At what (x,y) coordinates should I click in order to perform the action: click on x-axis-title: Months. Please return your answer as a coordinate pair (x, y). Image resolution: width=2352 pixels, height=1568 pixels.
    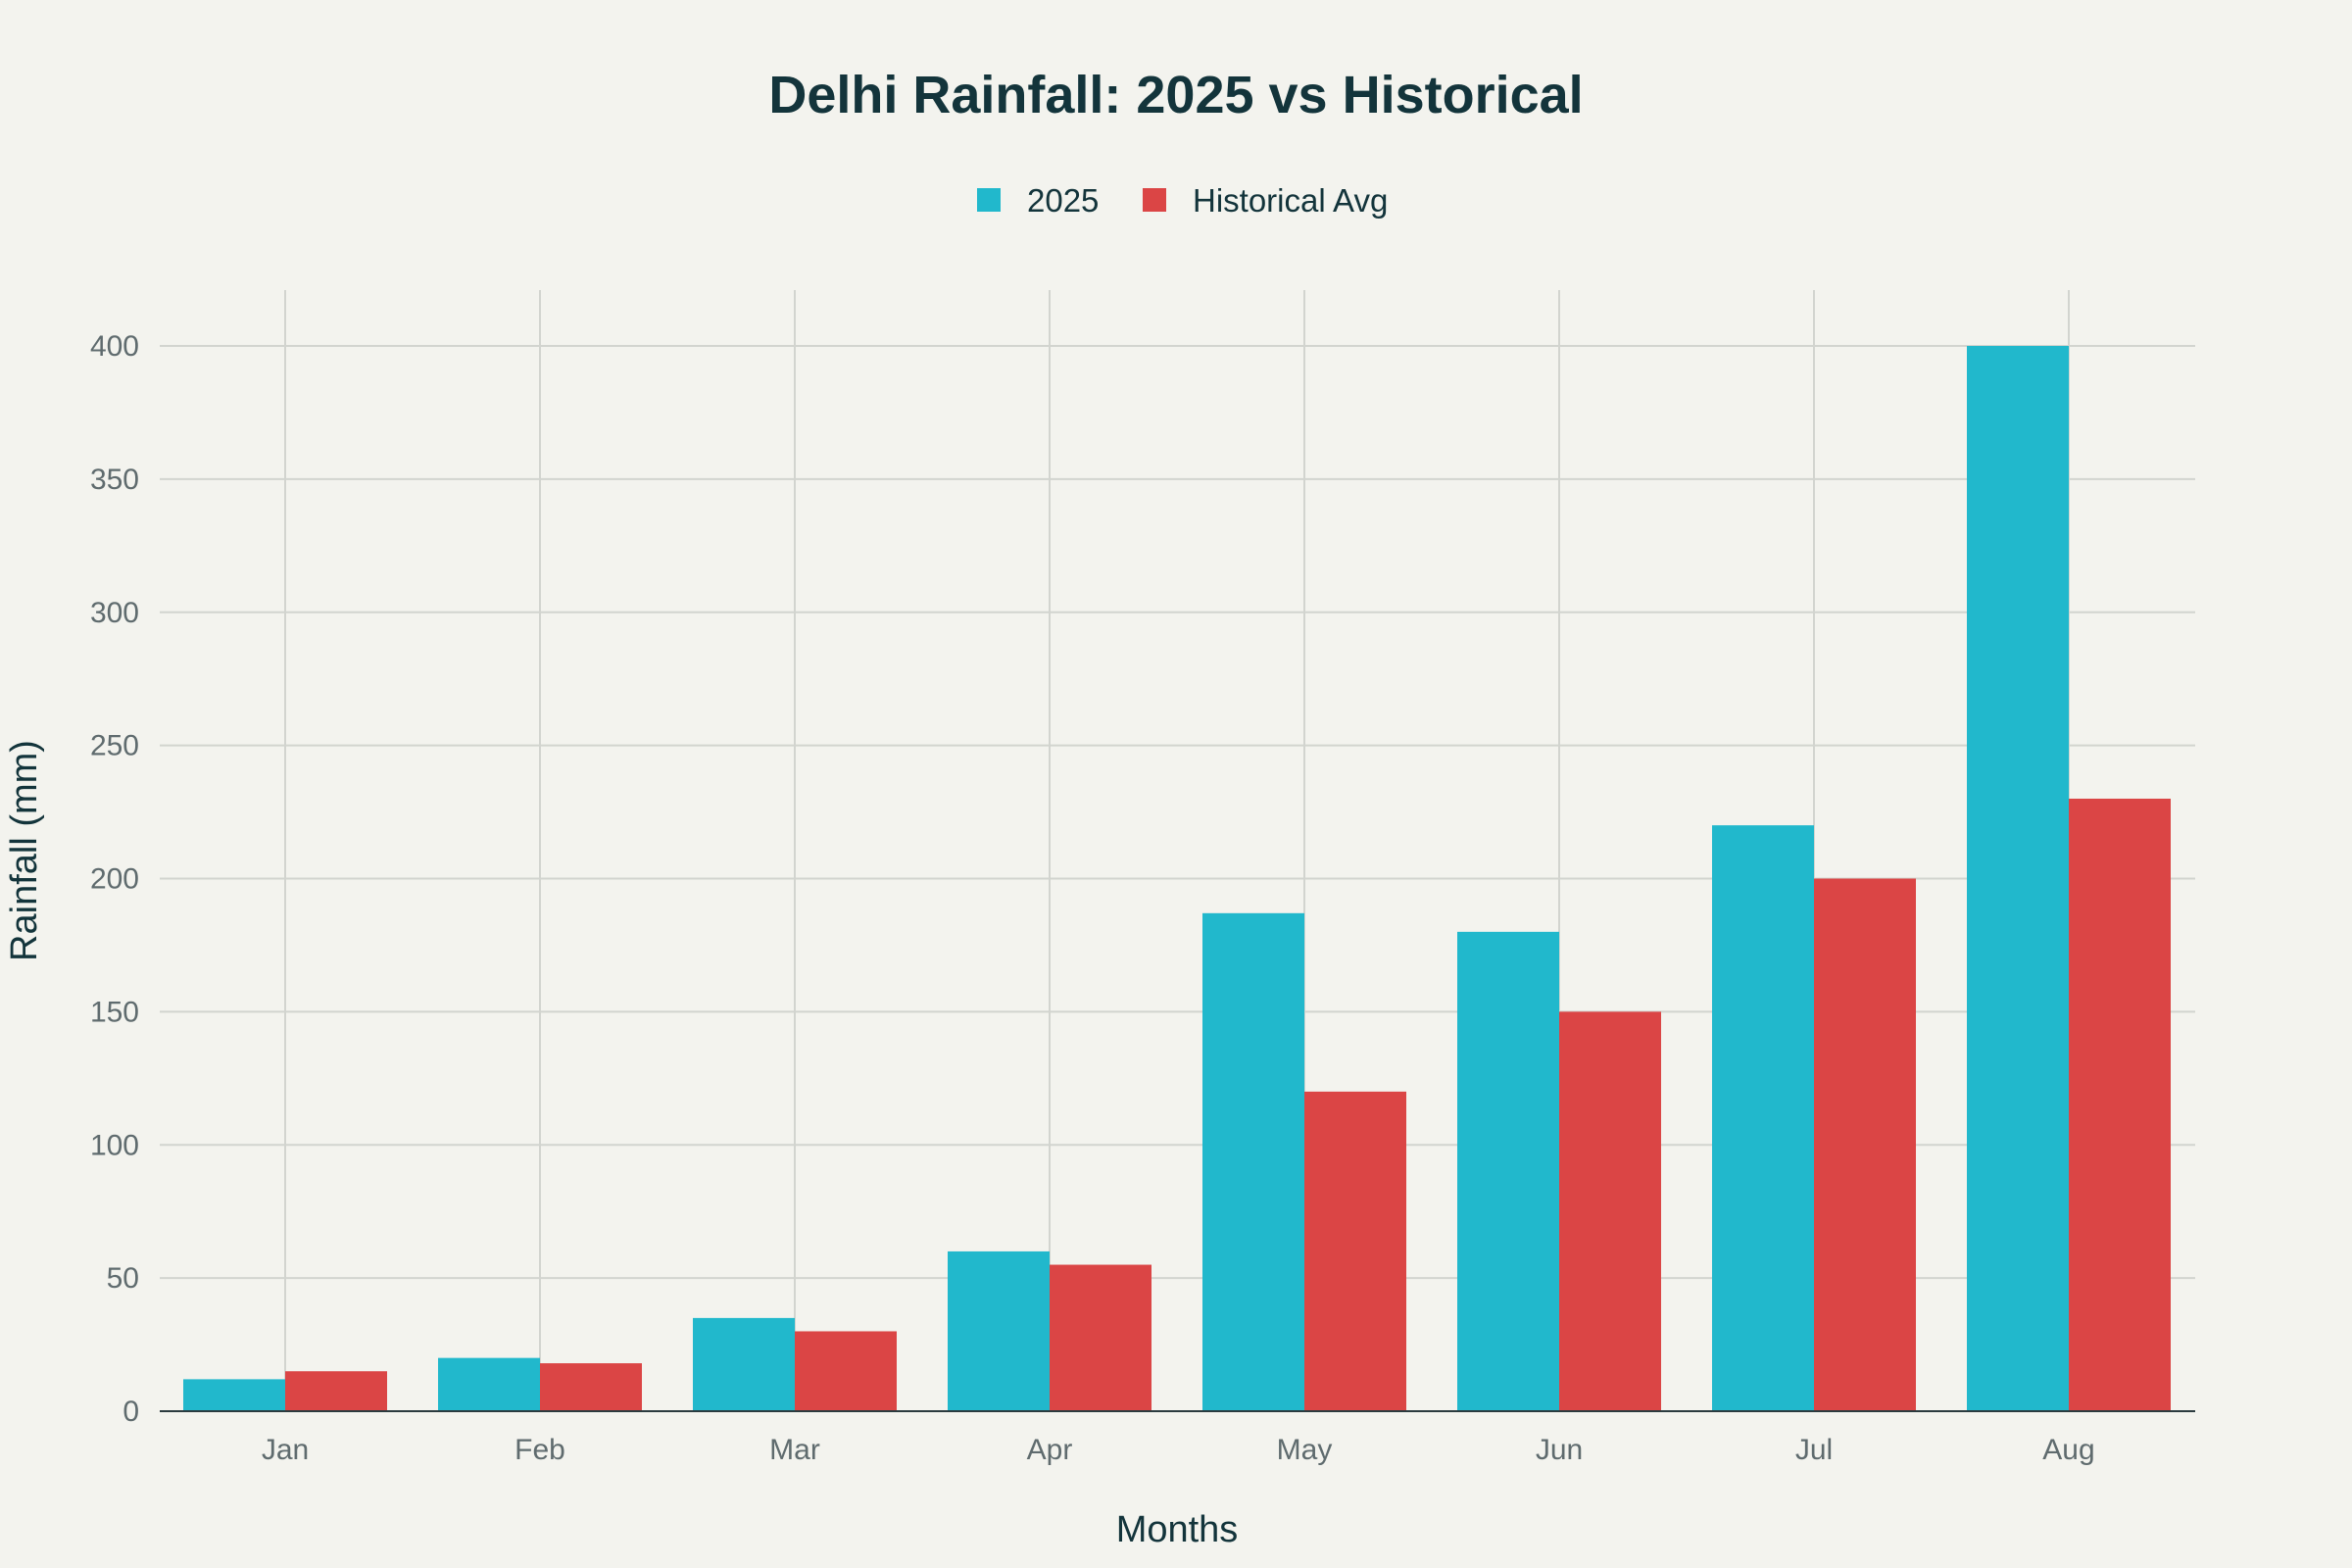
    Looking at the image, I should click on (1177, 1529).